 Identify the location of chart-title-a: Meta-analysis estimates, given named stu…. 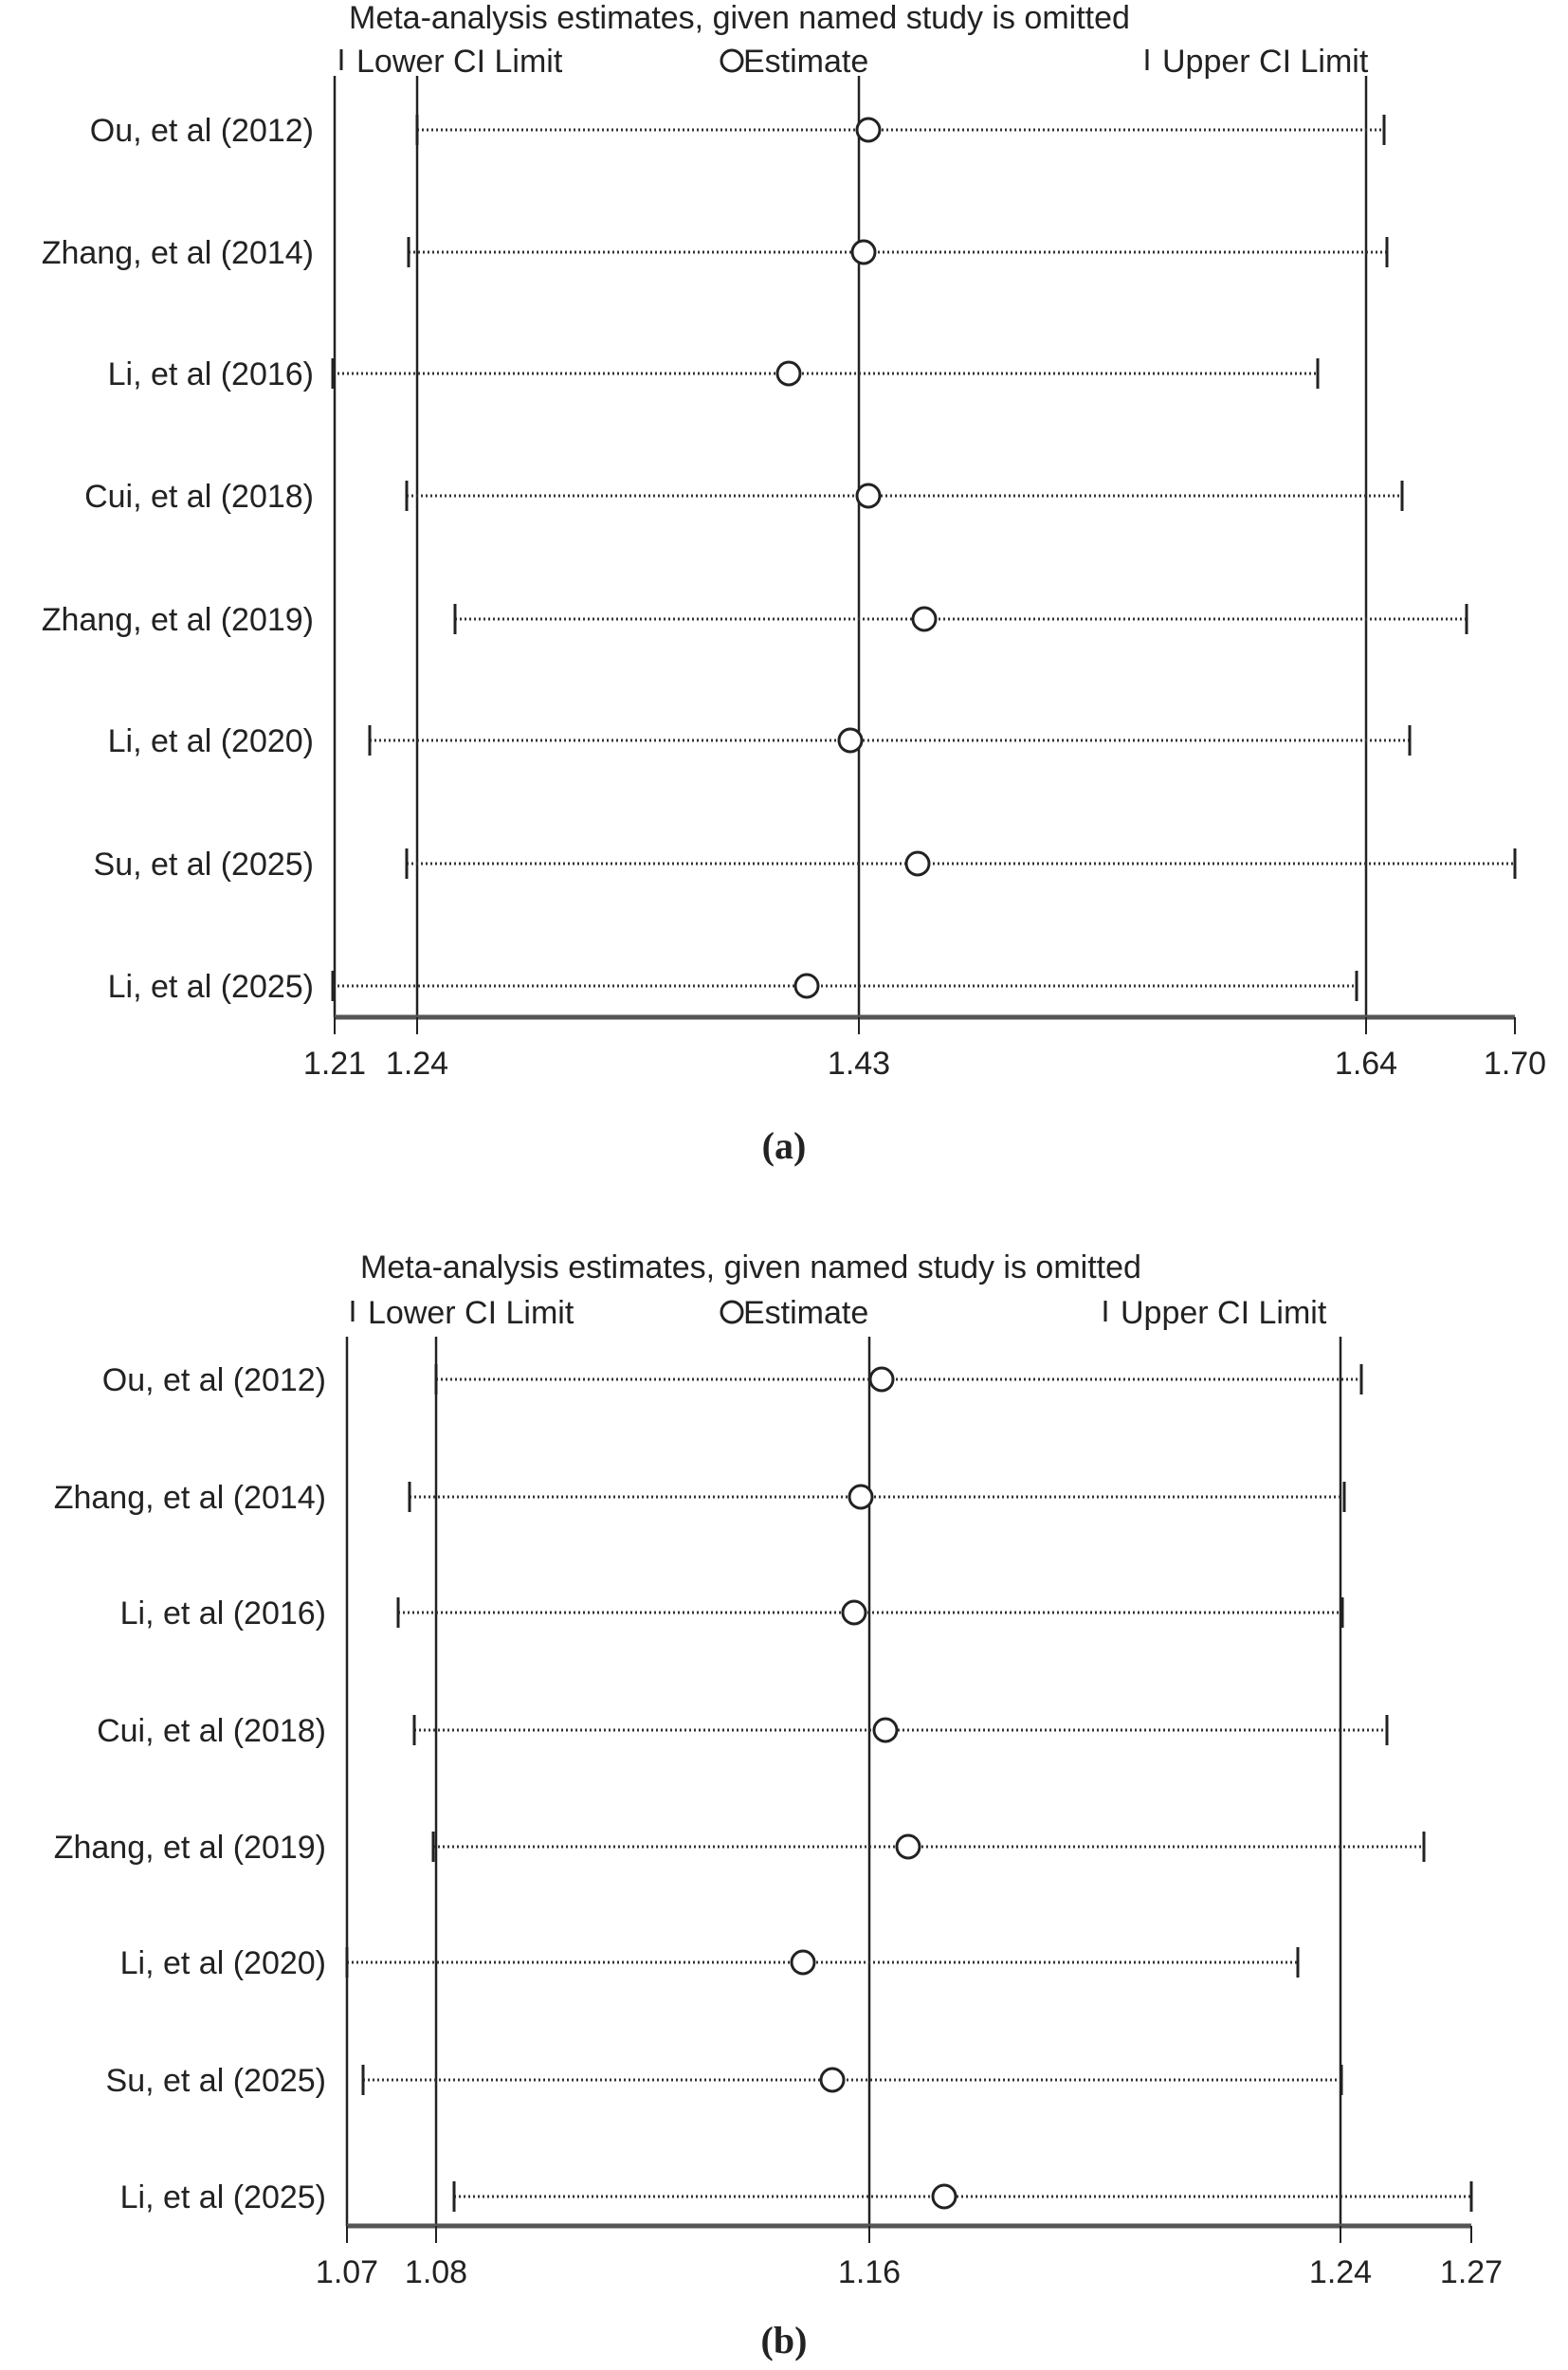
(739, 18).